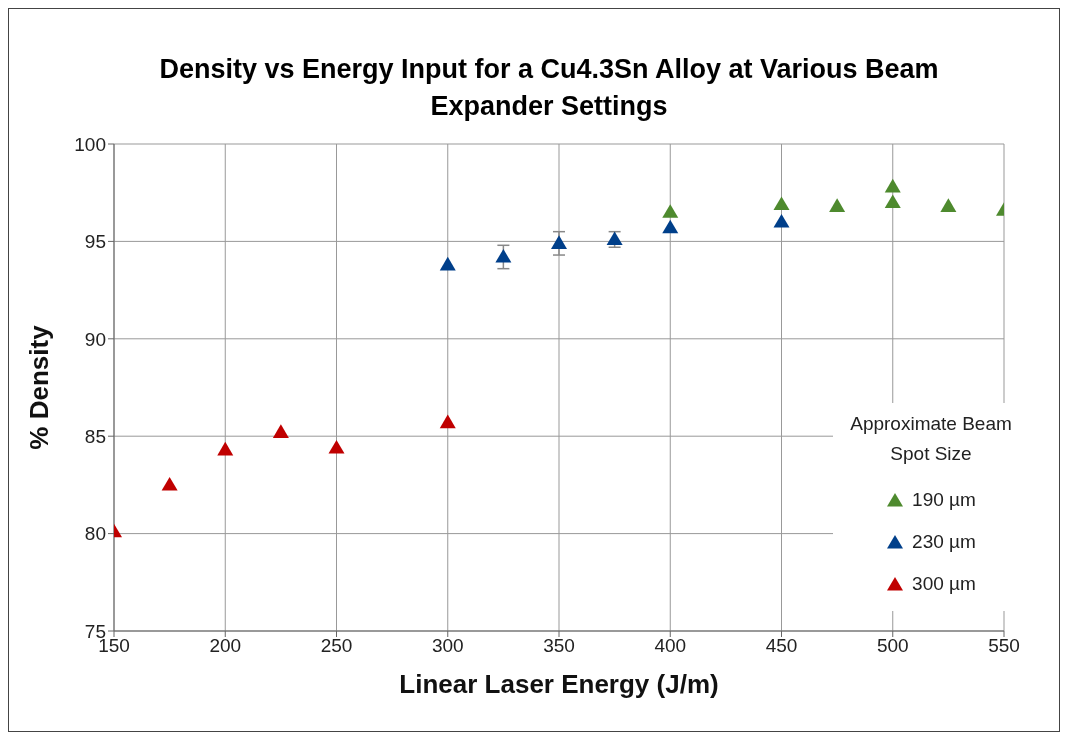 This screenshot has height=740, width=1066. Describe the element at coordinates (95, 436) in the screenshot. I see `y-tick-label: 85` at that location.